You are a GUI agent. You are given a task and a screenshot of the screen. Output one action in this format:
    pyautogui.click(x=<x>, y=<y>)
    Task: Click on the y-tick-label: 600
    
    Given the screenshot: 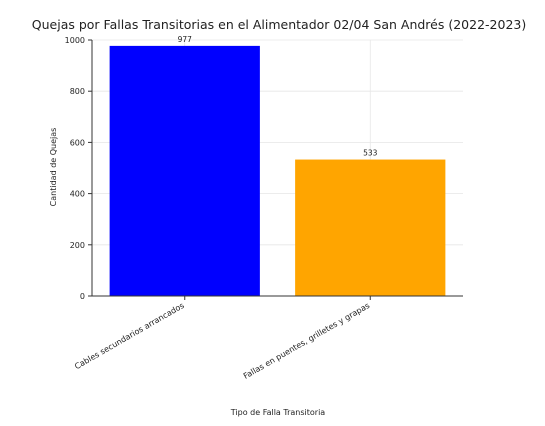 What is the action you would take?
    pyautogui.click(x=77, y=142)
    